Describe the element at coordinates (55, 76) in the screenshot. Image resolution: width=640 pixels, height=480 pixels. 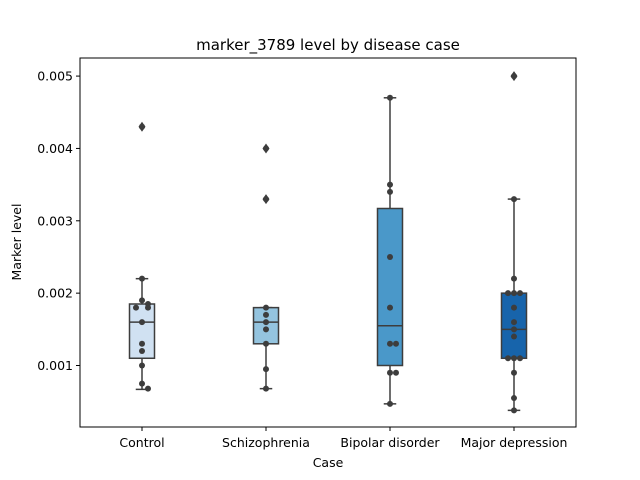
I see `y-tick-label: 0.005` at that location.